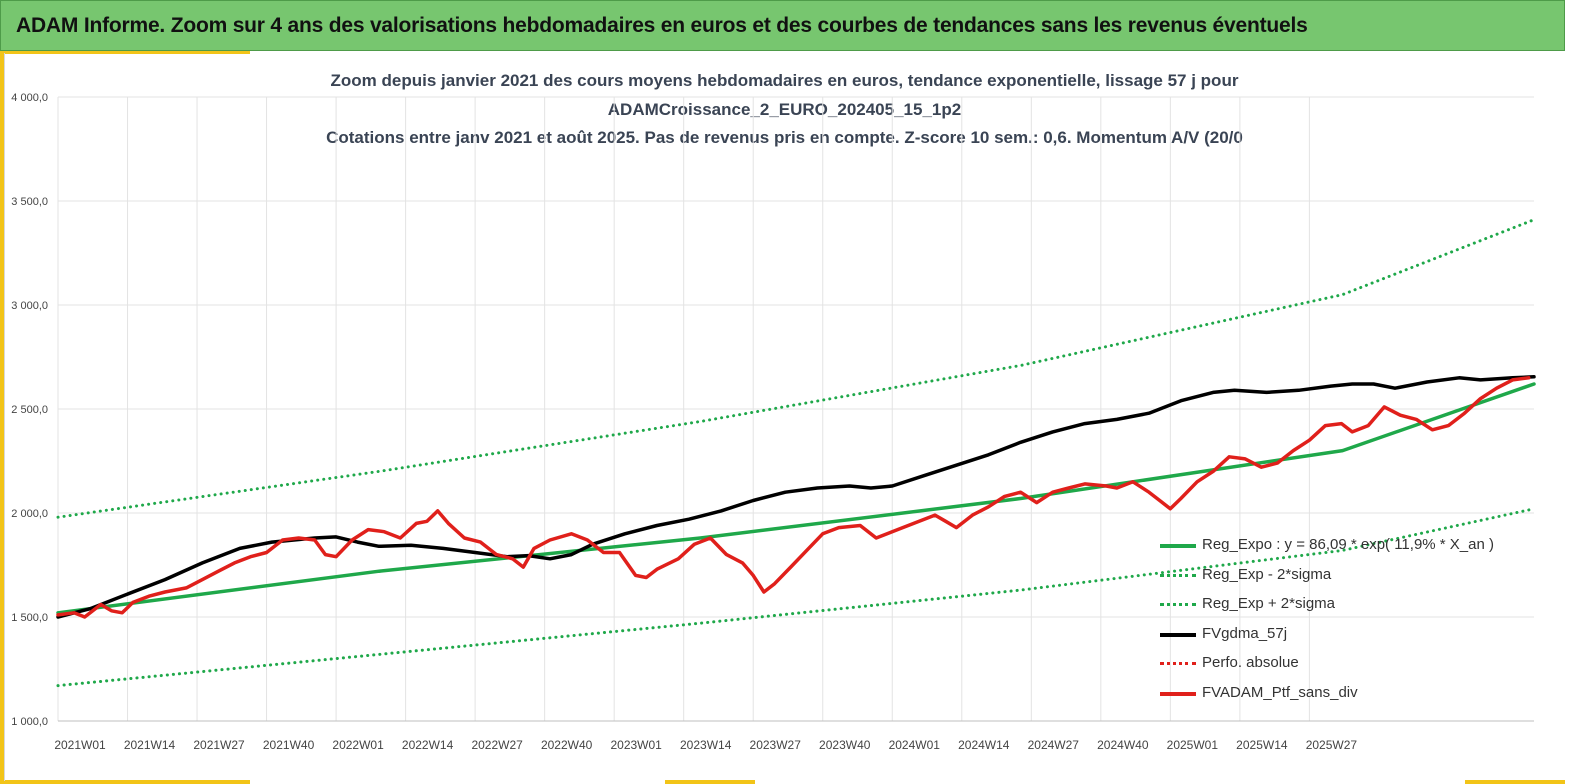  I want to click on x-tick-label: 2021W40, so click(289, 745).